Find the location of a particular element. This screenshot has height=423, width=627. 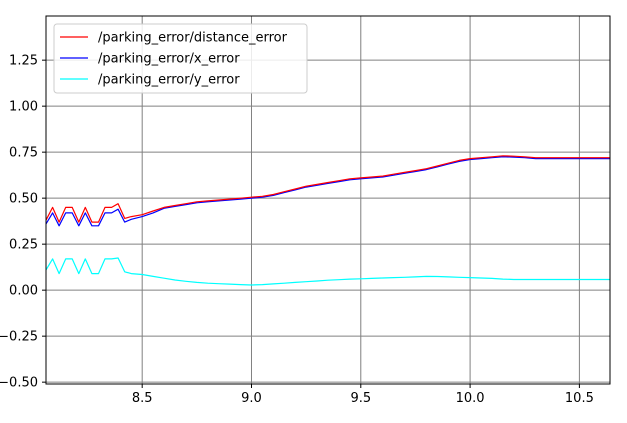

legend-label: /parking_error/distance_error is located at coordinates (193, 38).